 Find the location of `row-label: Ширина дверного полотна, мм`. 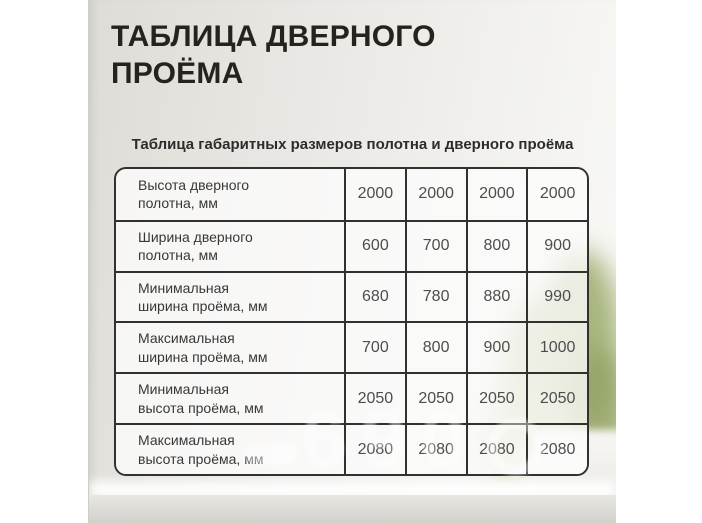

row-label: Ширина дверного полотна, мм is located at coordinates (230, 246).